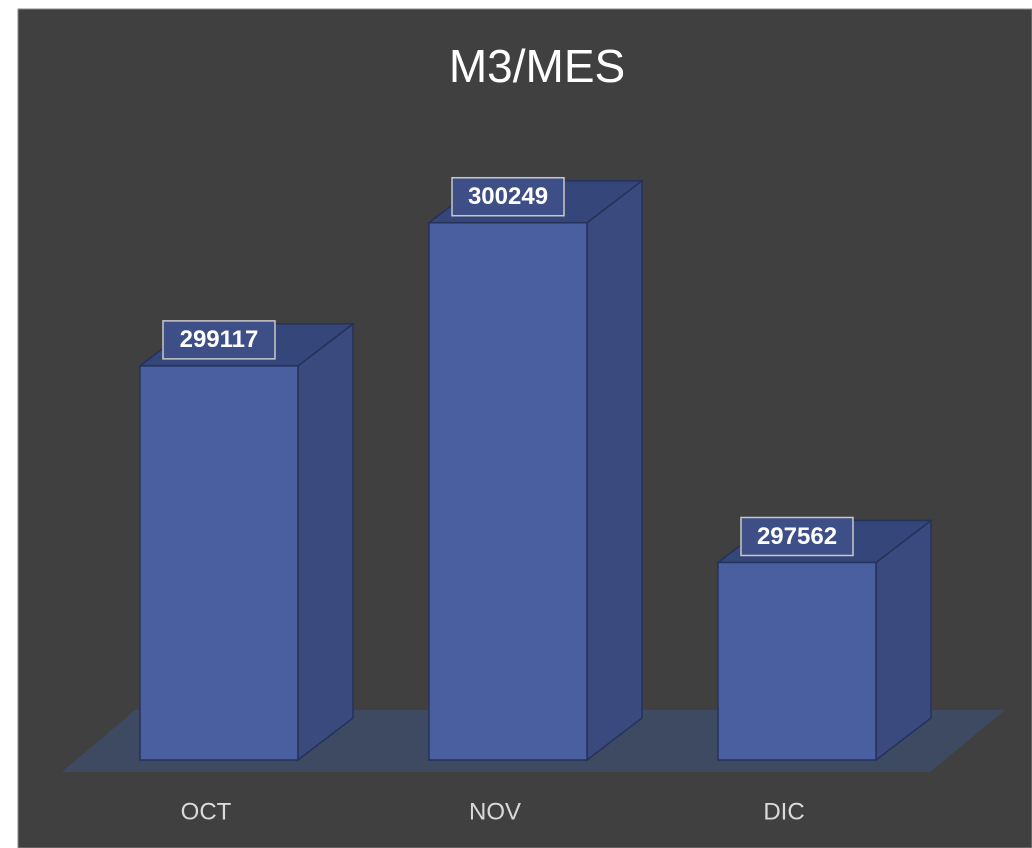 This screenshot has height=848, width=1032. I want to click on x-tick-label: OCT, so click(206, 811).